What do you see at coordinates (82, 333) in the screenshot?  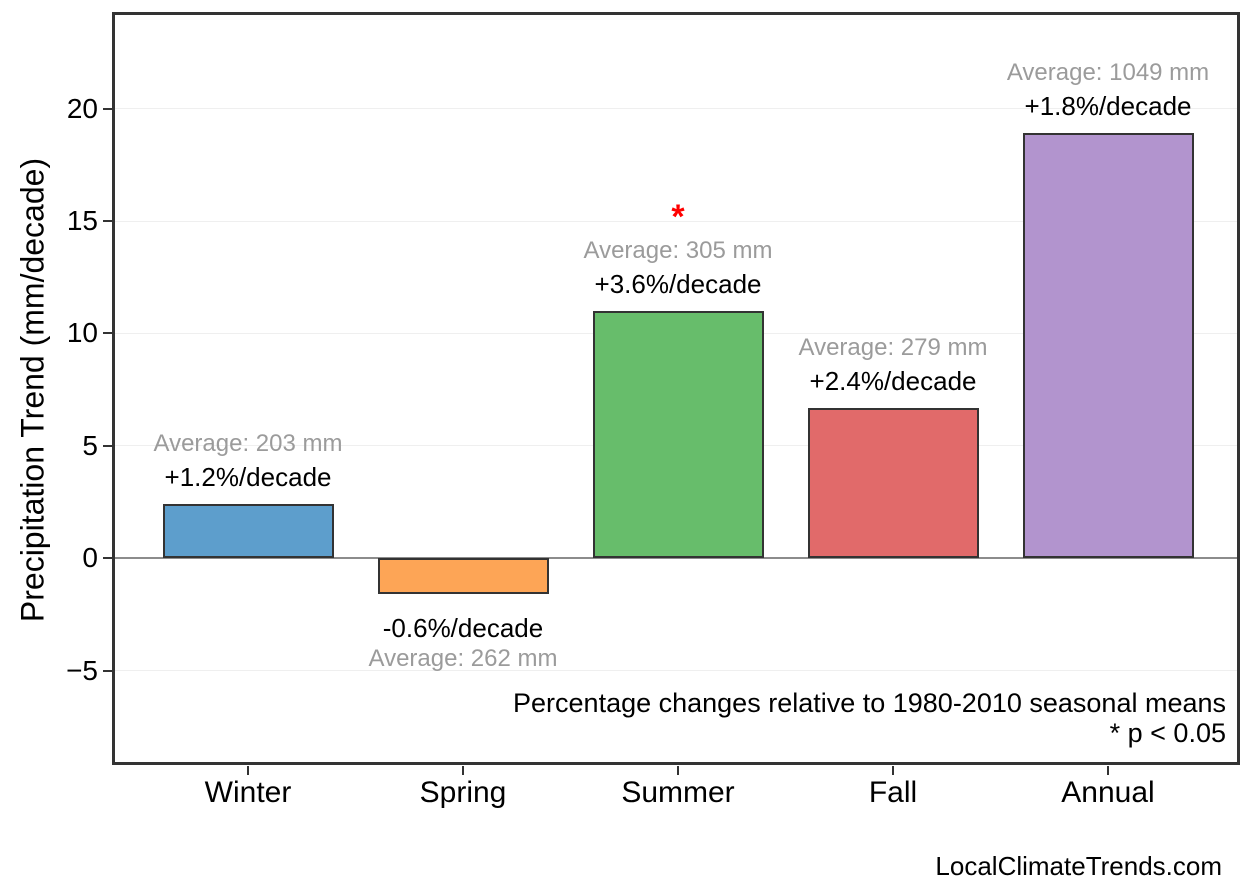 I see `y-tick-label-10: 10` at bounding box center [82, 333].